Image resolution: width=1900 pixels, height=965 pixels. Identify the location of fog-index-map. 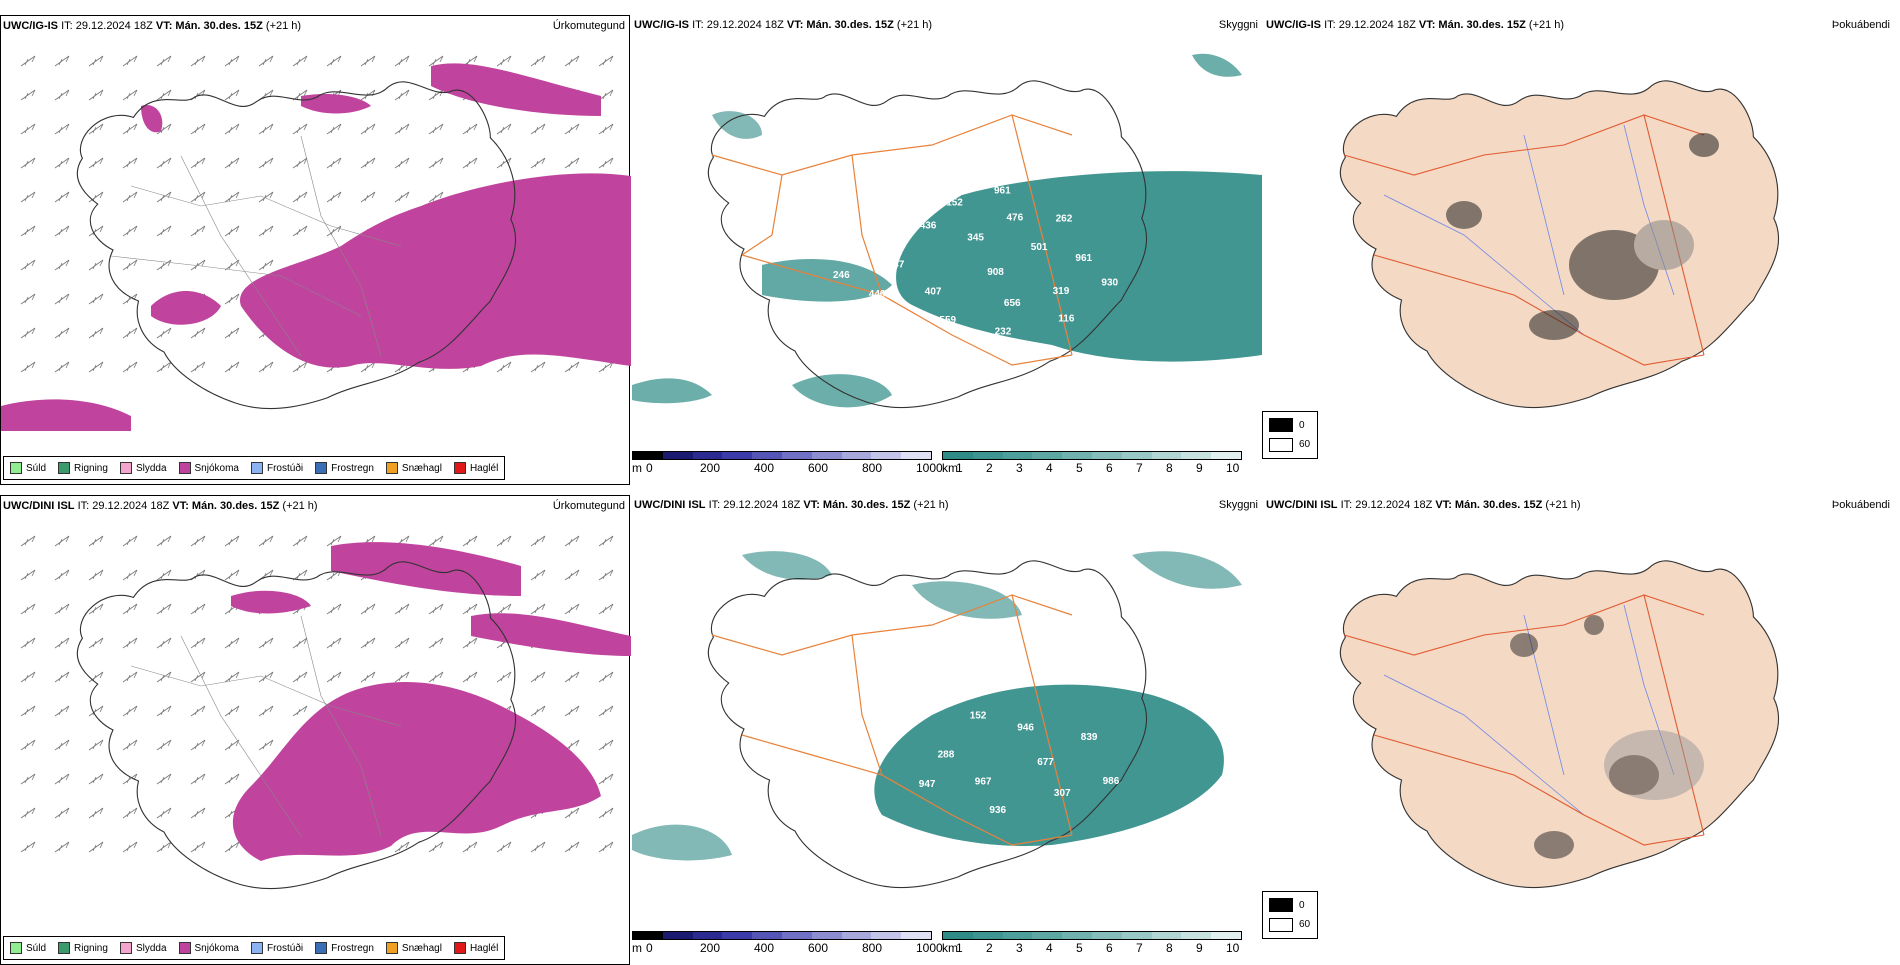
(1559, 724).